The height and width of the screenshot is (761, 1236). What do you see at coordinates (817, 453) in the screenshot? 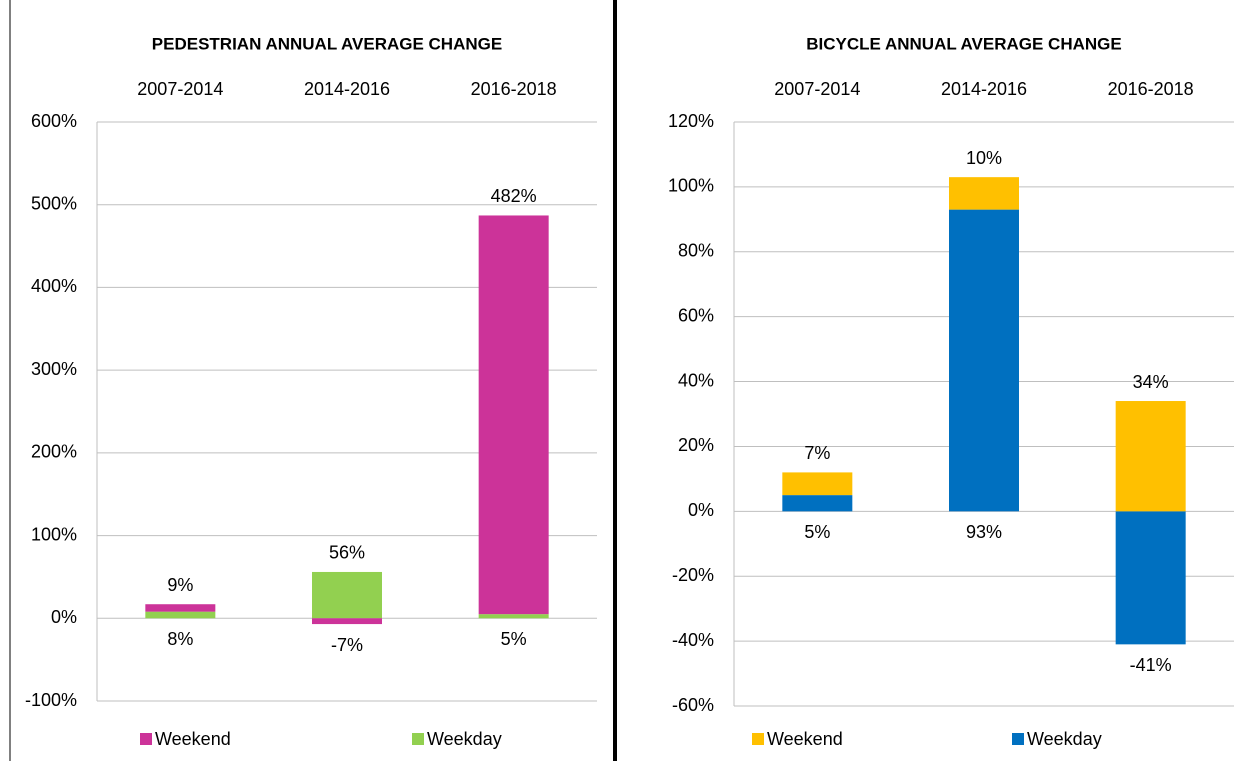
I see `data-label: 7%` at bounding box center [817, 453].